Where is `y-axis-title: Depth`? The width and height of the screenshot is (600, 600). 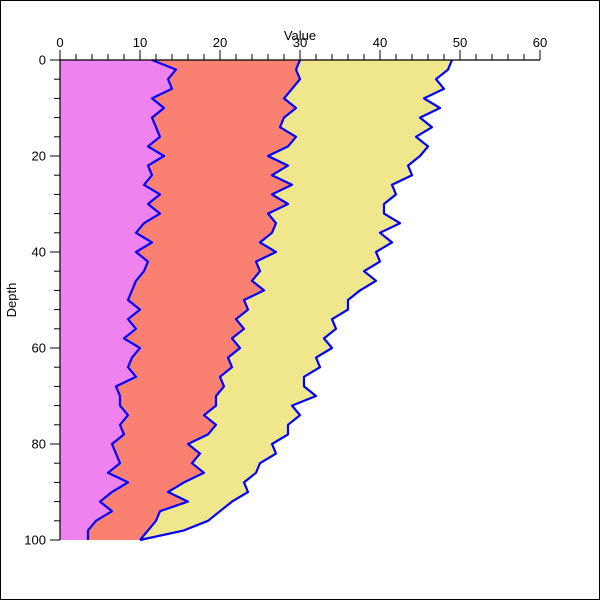 y-axis-title: Depth is located at coordinates (11, 300).